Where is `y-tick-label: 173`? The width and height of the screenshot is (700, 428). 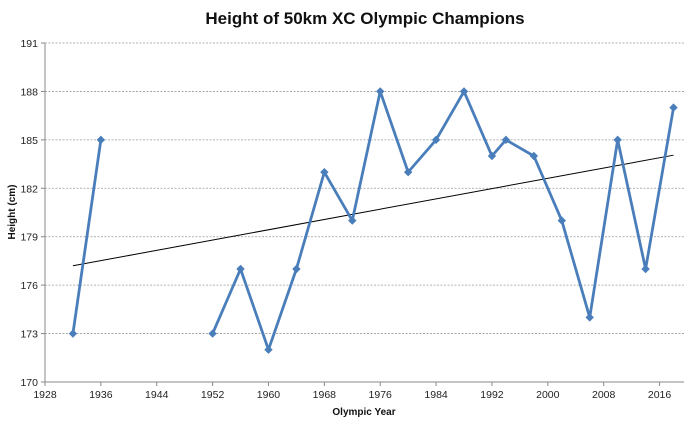 y-tick-label: 173 is located at coordinates (29, 335).